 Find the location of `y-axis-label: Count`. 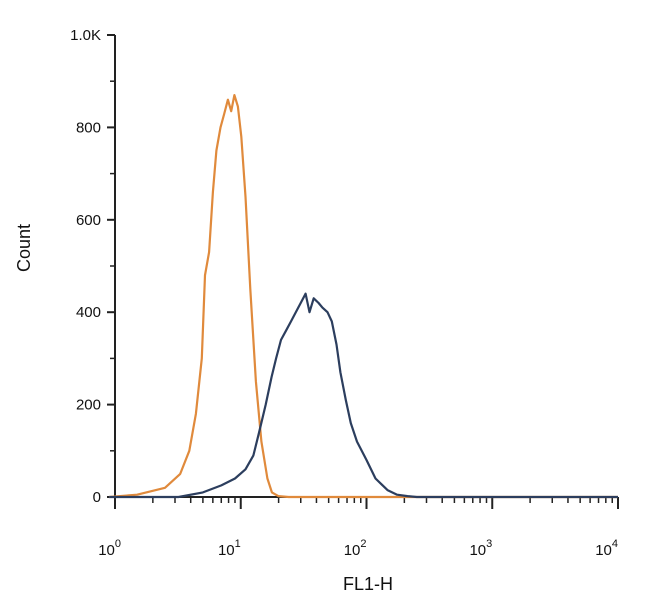

y-axis-label: Count is located at coordinates (24, 248).